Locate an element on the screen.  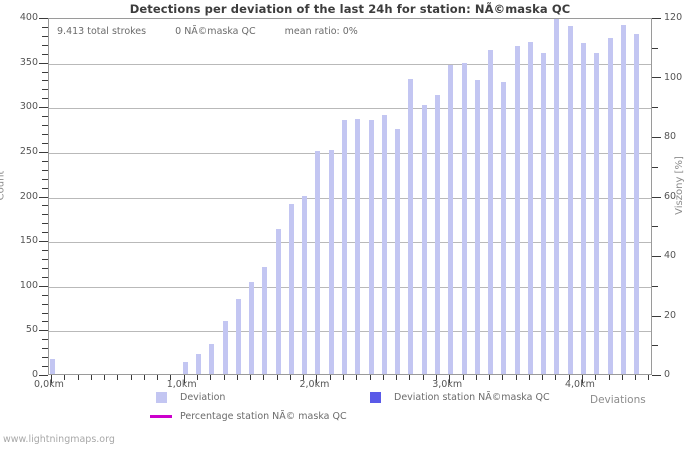
x-tick-label: 2,0km is located at coordinates (314, 384).